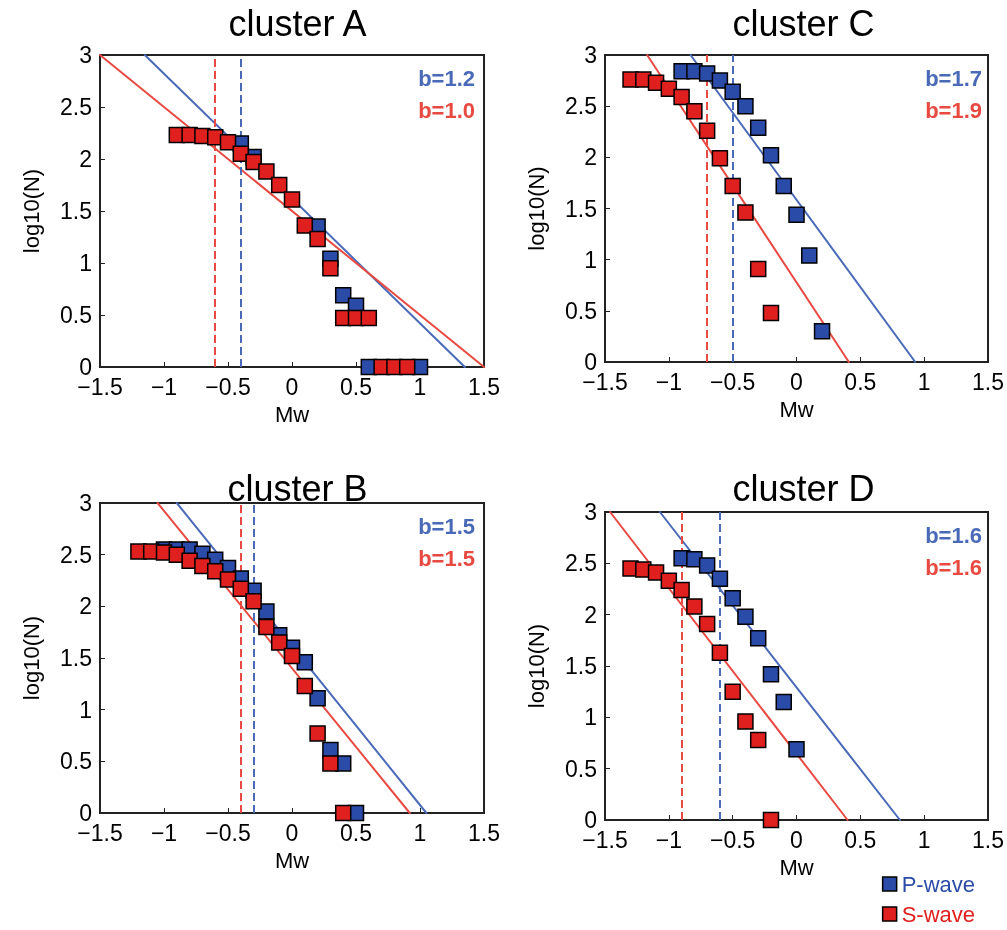 The width and height of the screenshot is (1007, 930). What do you see at coordinates (581, 106) in the screenshot?
I see `y-tick-label: 2.5` at bounding box center [581, 106].